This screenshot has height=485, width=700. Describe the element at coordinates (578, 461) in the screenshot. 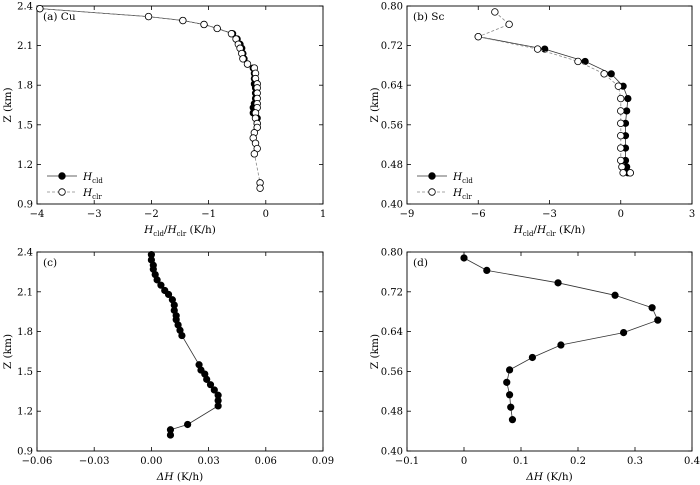

I see `x-tick-label: 0.2` at that location.